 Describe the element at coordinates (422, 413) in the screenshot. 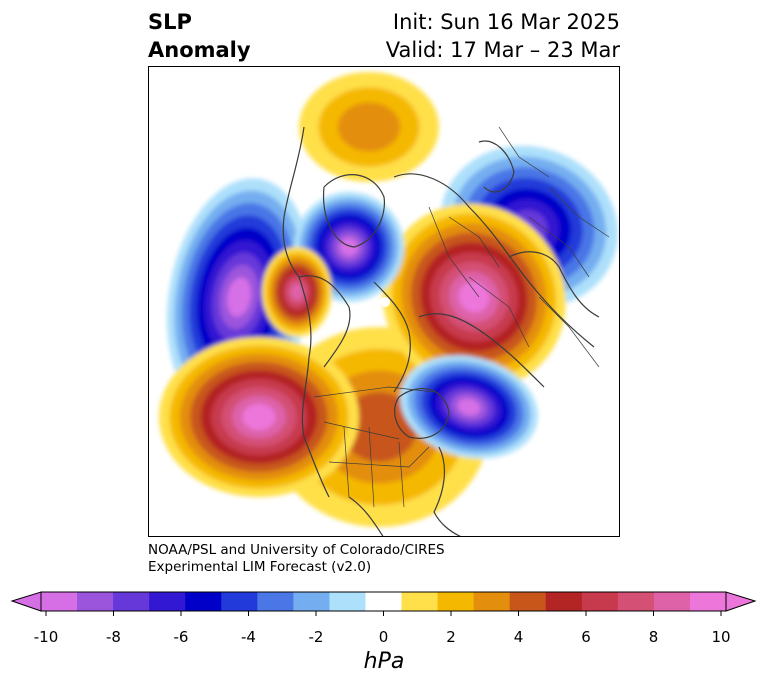

I see `hudson-bay` at that location.